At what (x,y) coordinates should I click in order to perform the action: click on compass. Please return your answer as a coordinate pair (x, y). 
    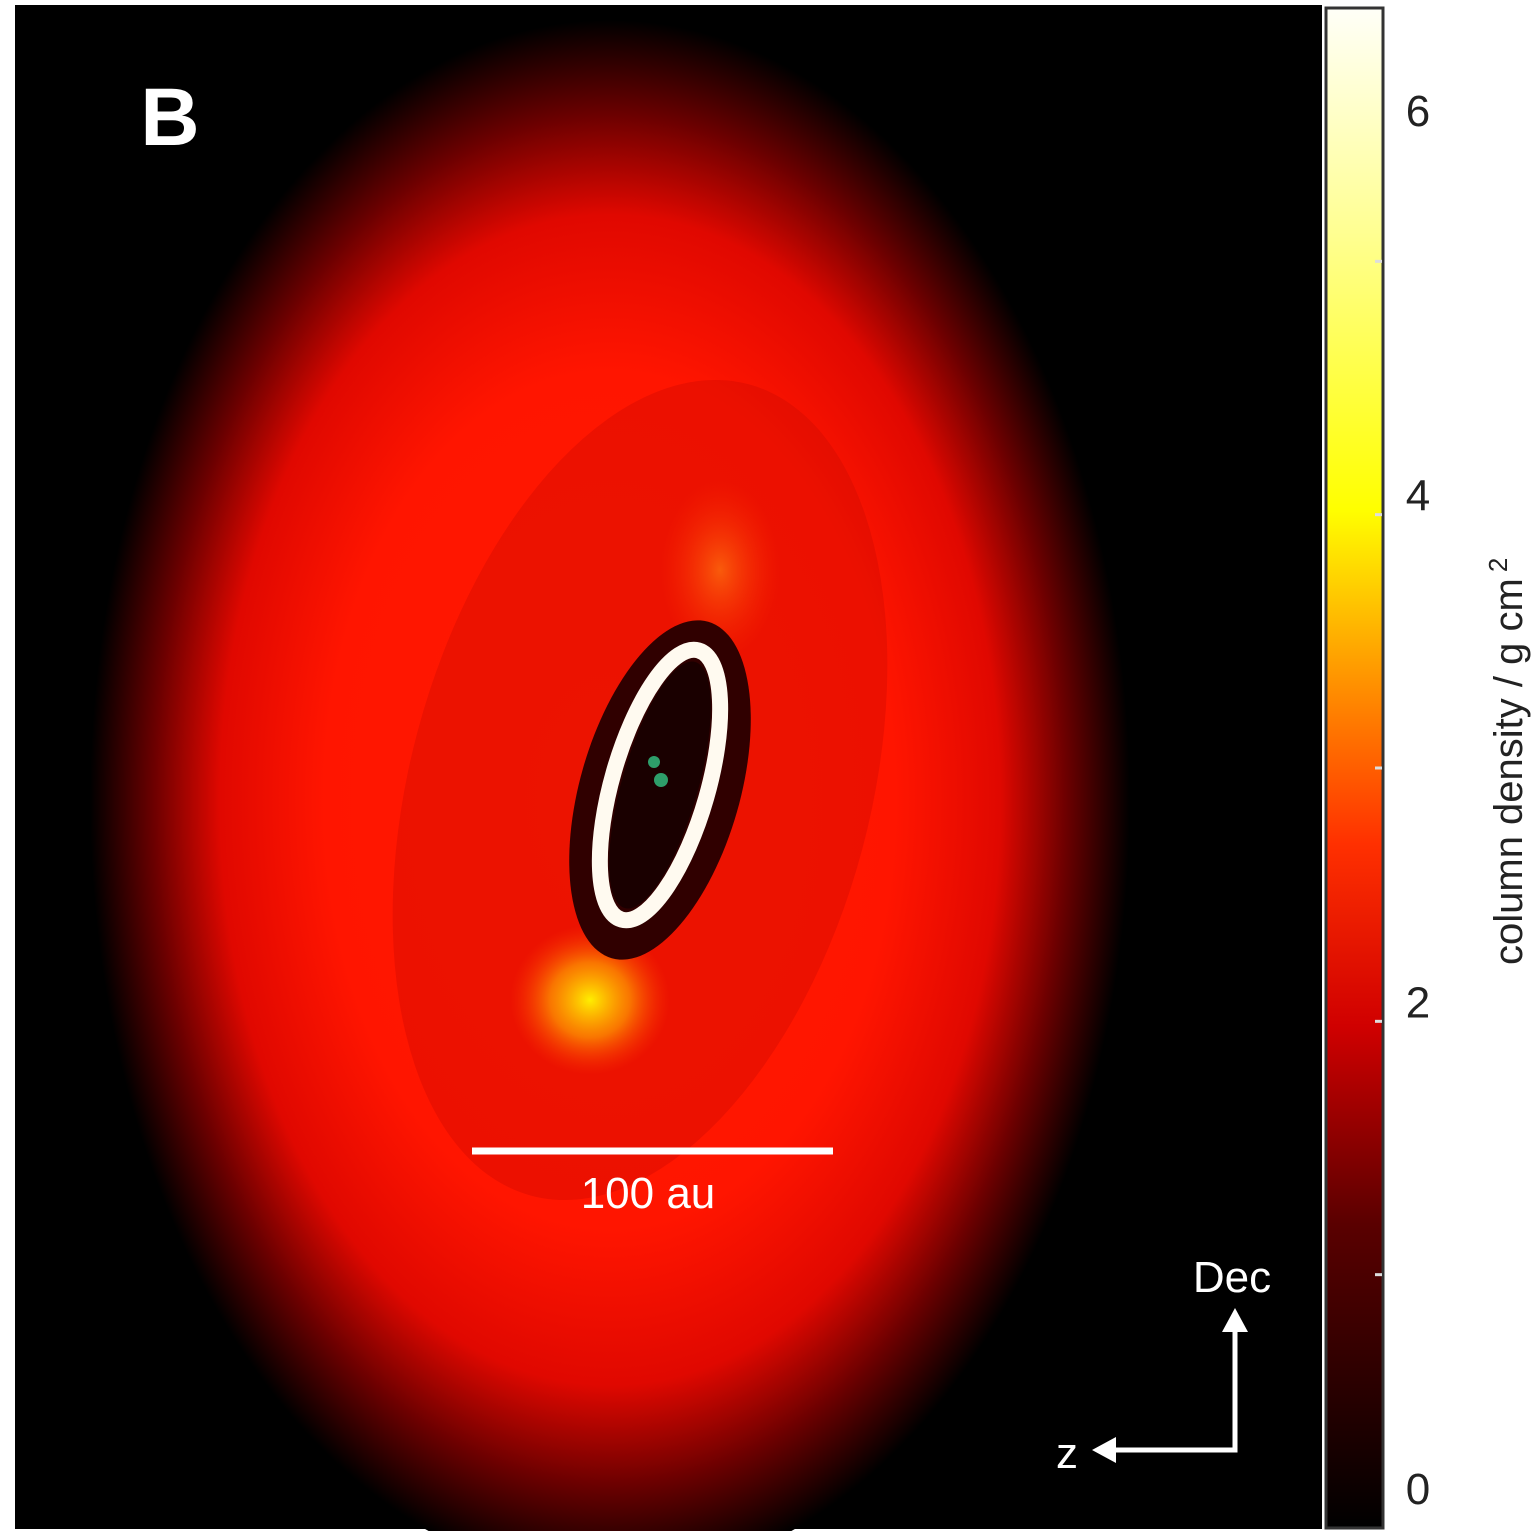
    Looking at the image, I should click on (1170, 1385).